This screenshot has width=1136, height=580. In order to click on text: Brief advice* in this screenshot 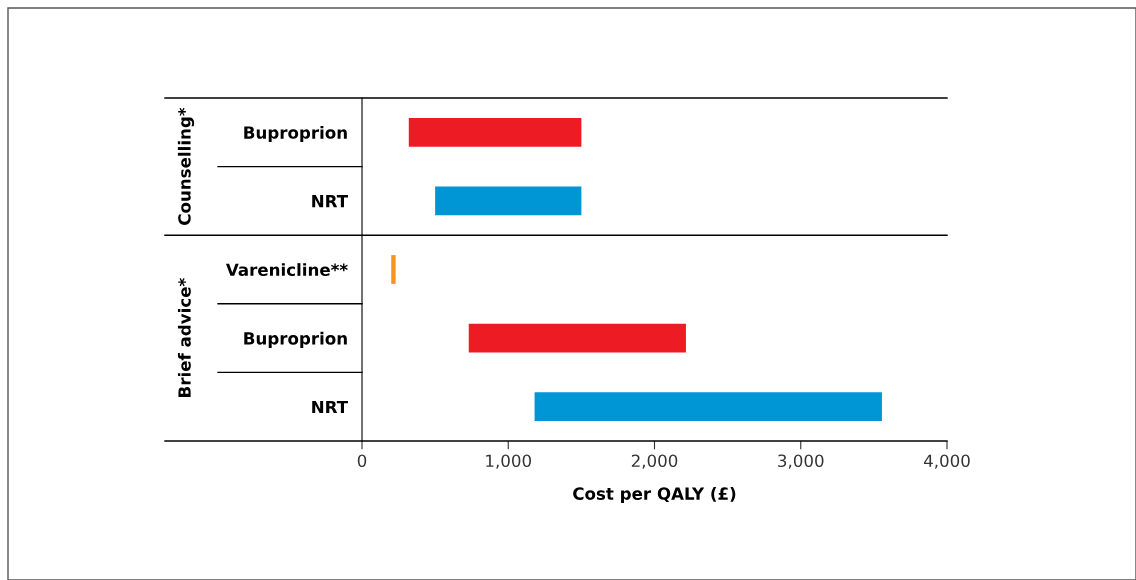, I will do `click(184, 337)`.